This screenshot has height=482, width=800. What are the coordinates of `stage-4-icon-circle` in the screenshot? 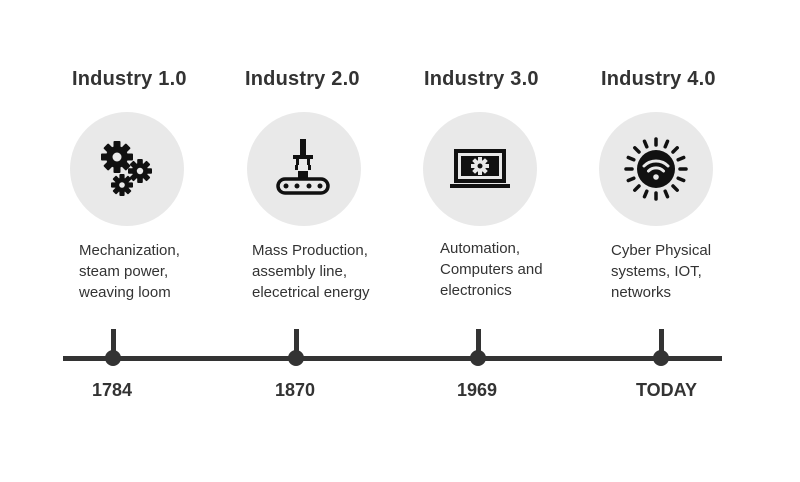 It's located at (656, 169).